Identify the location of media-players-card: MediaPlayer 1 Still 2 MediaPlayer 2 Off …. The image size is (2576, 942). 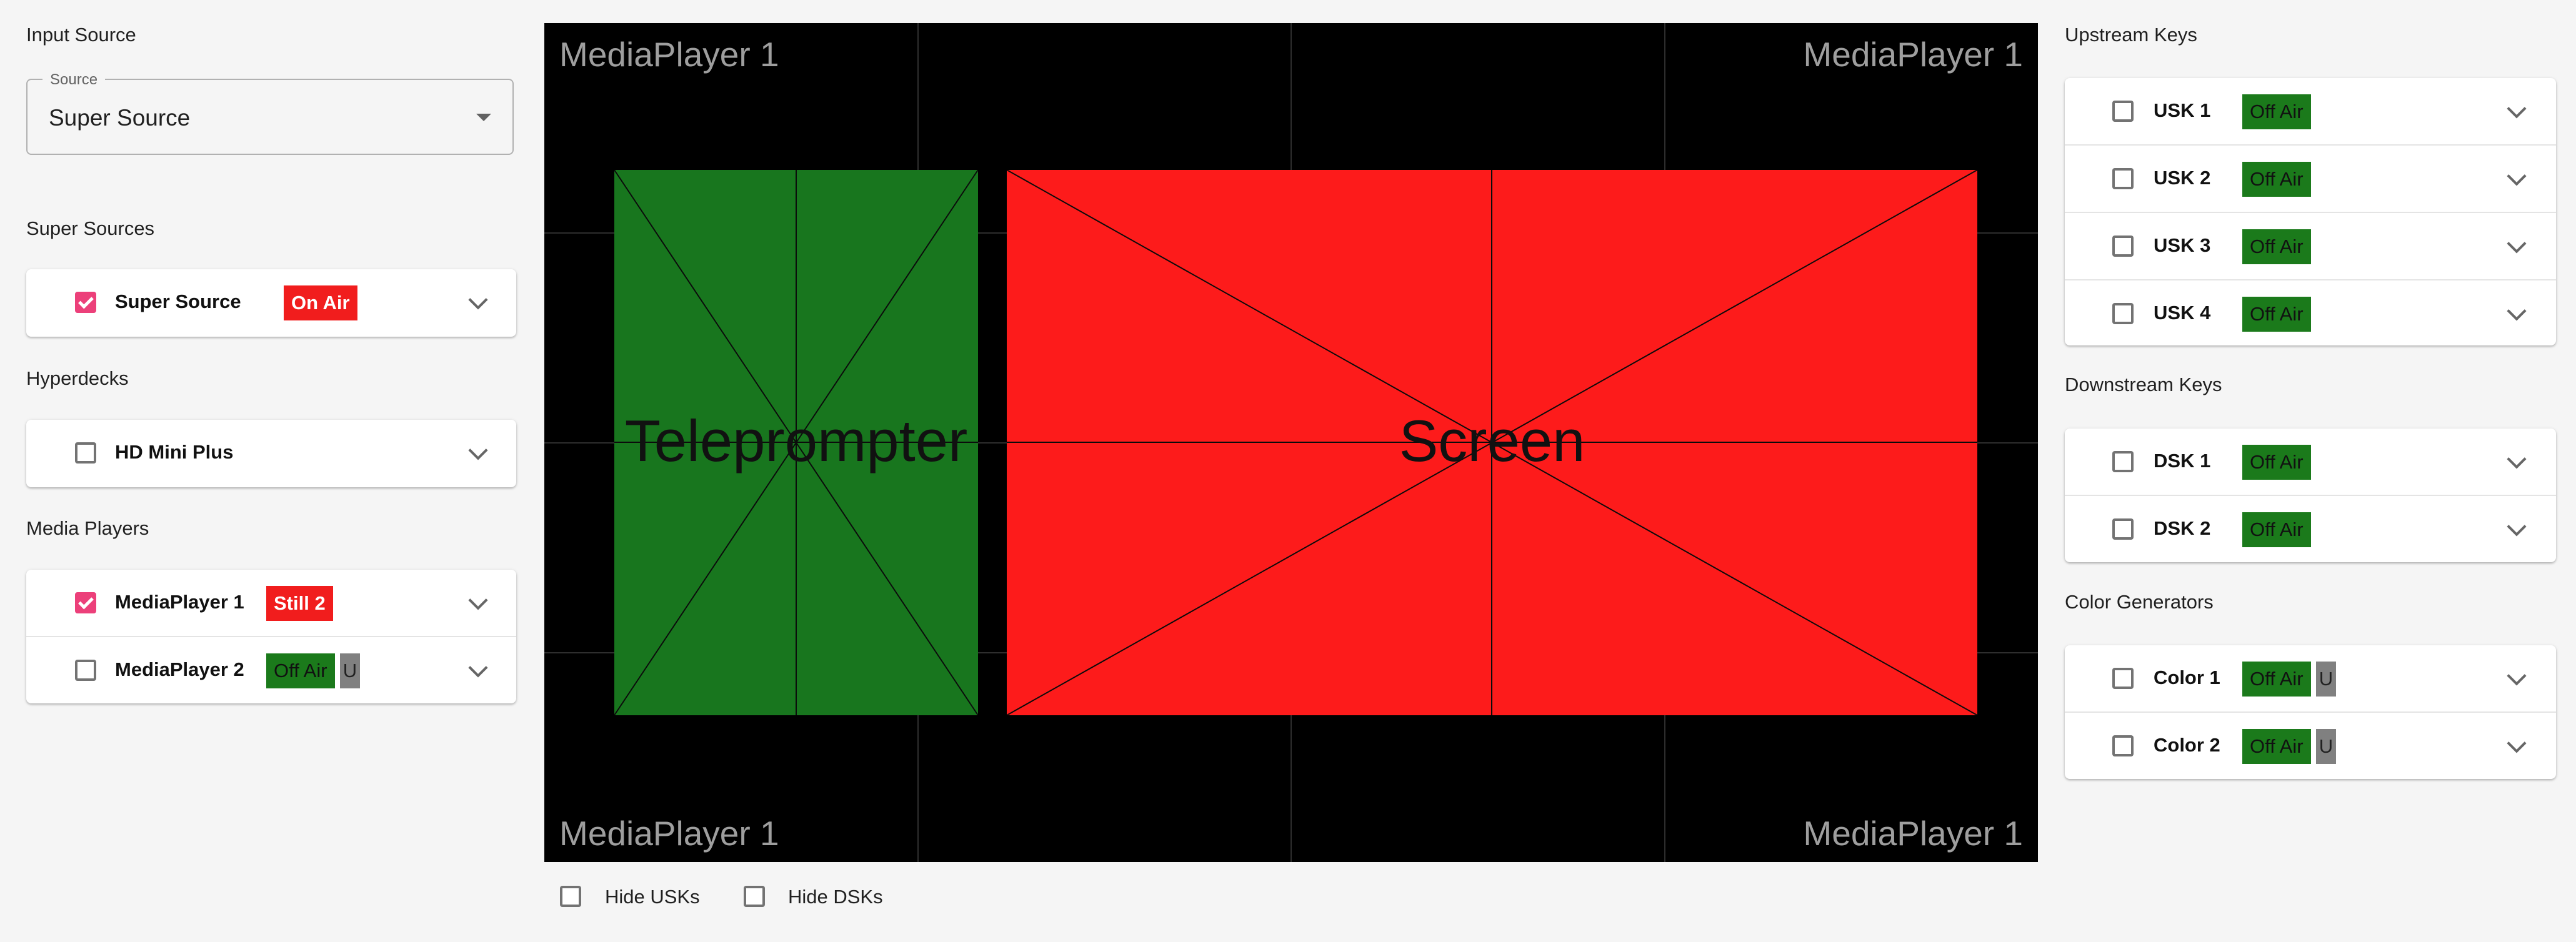
(271, 637).